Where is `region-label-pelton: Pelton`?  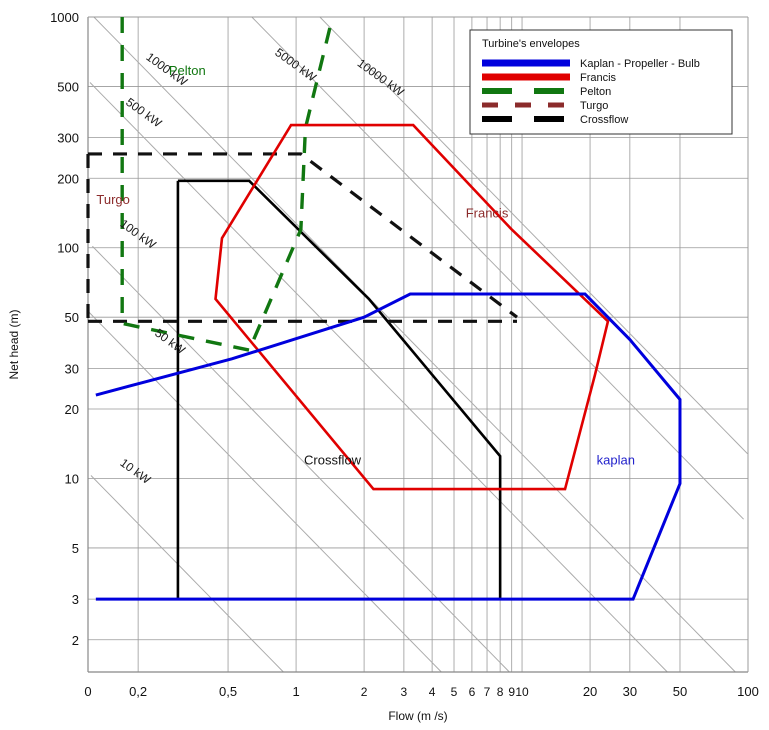
region-label-pelton: Pelton is located at coordinates (187, 70).